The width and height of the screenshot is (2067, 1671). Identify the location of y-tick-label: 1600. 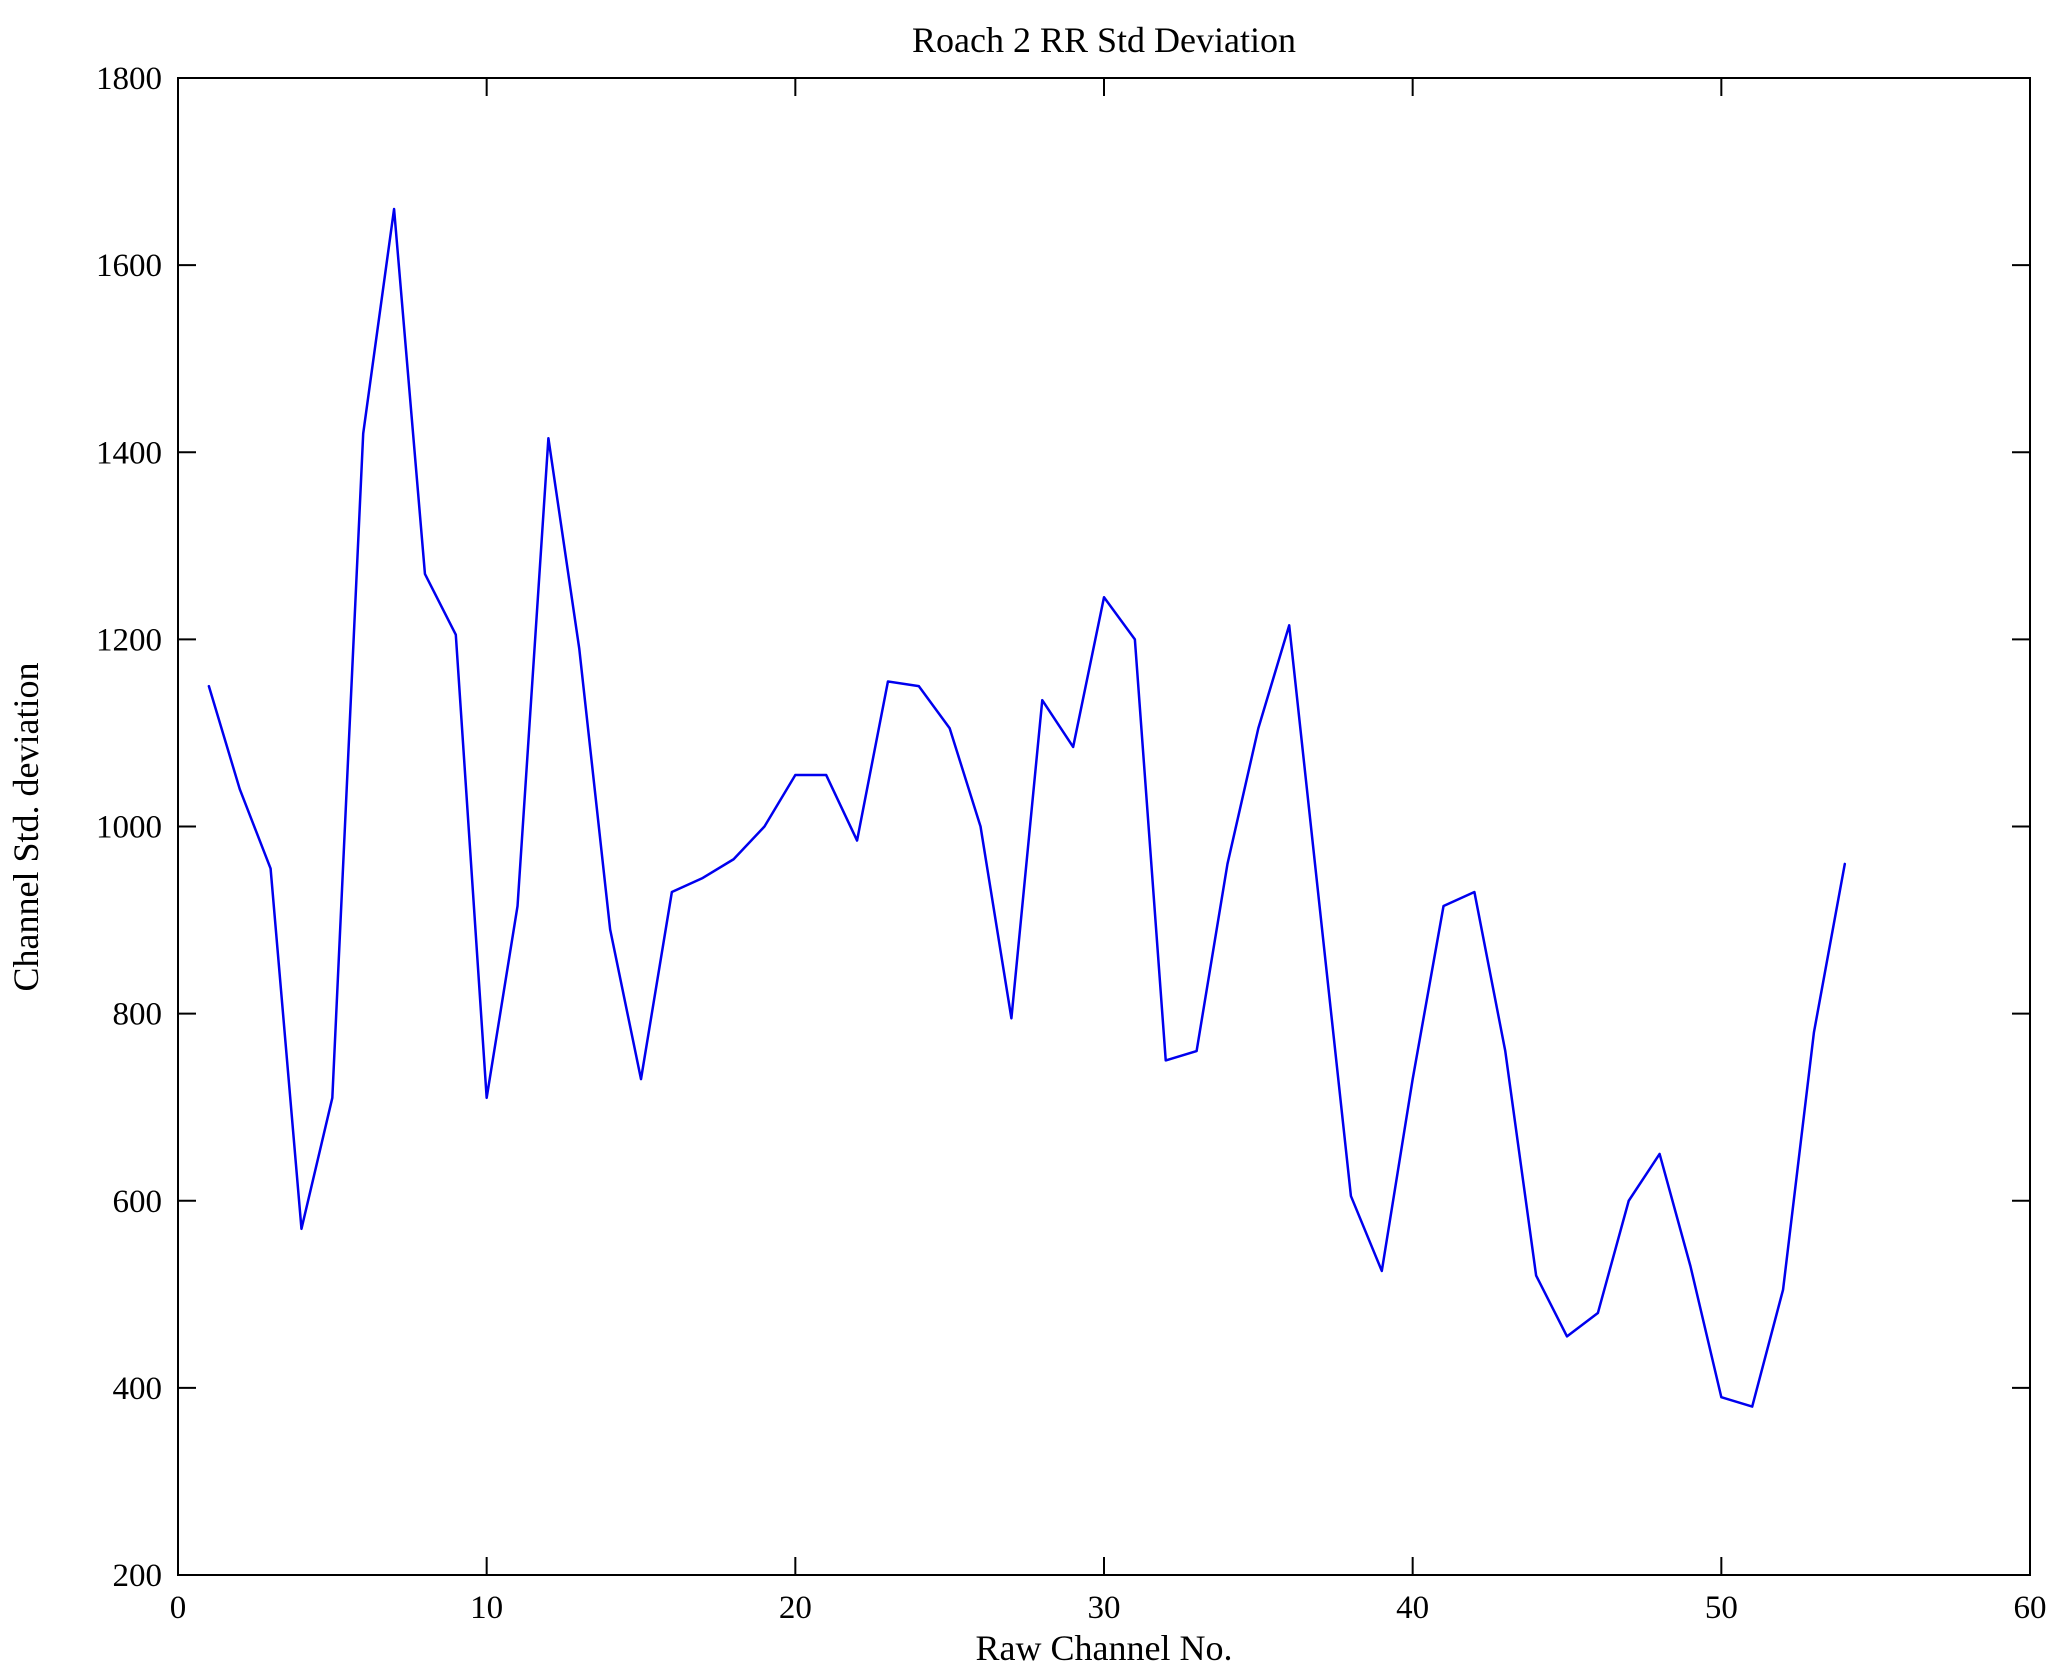
(129, 266).